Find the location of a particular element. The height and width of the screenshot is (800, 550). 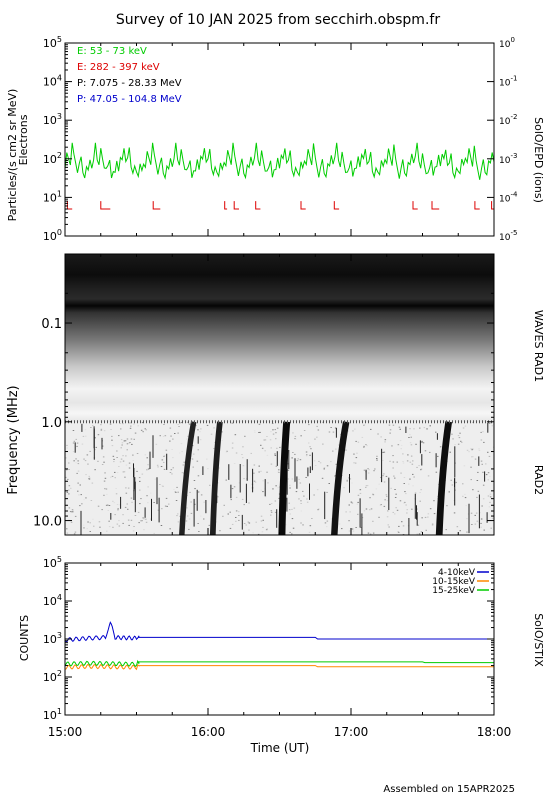

waves-ytick-label: 10.0 is located at coordinates (47, 522).